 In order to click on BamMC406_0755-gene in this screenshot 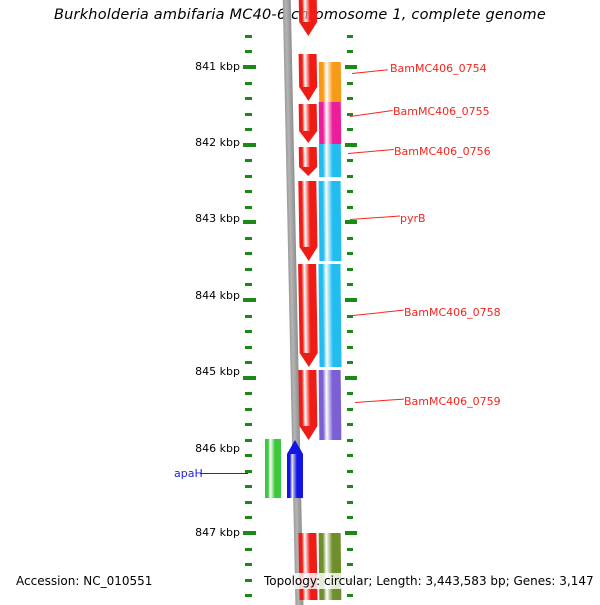, I will do `click(330, 123)`.